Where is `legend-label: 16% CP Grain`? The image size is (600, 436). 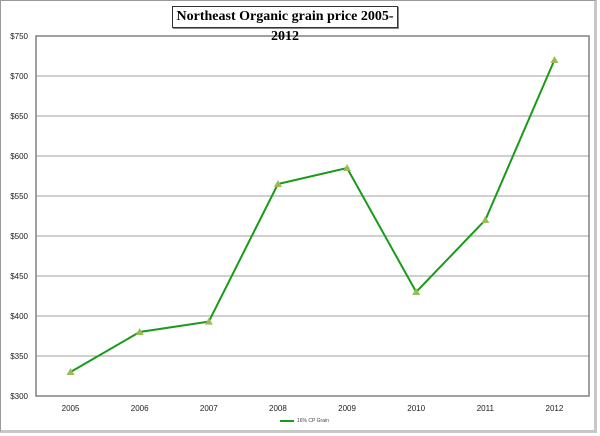
legend-label: 16% CP Grain is located at coordinates (313, 421).